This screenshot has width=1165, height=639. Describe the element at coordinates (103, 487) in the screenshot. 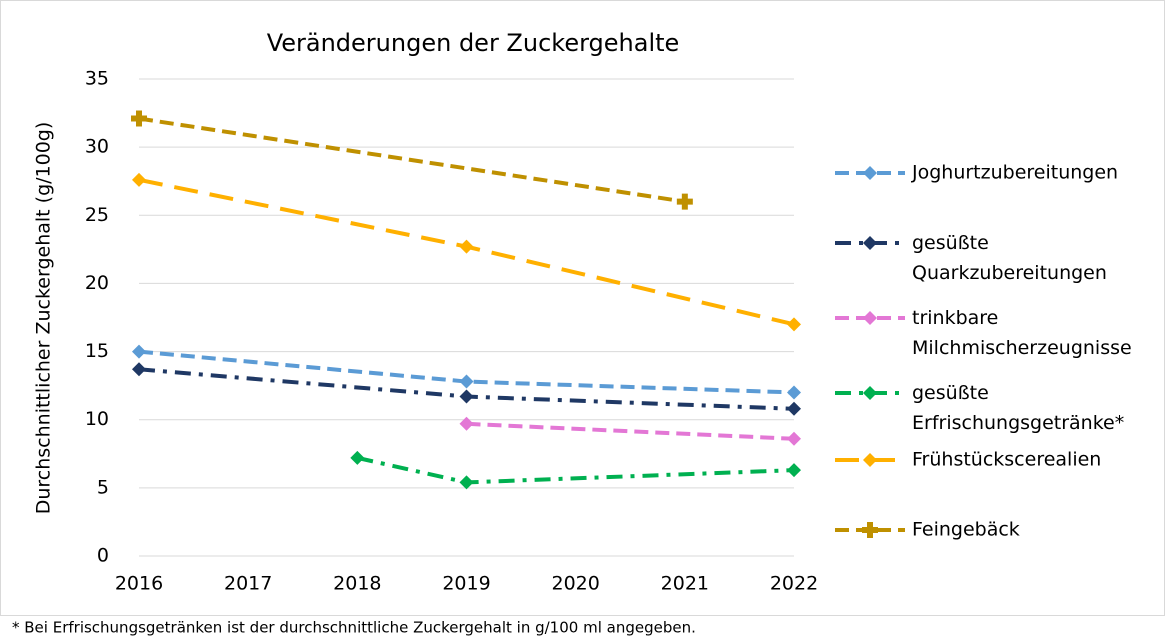

I see `y-tick-label: 5` at that location.